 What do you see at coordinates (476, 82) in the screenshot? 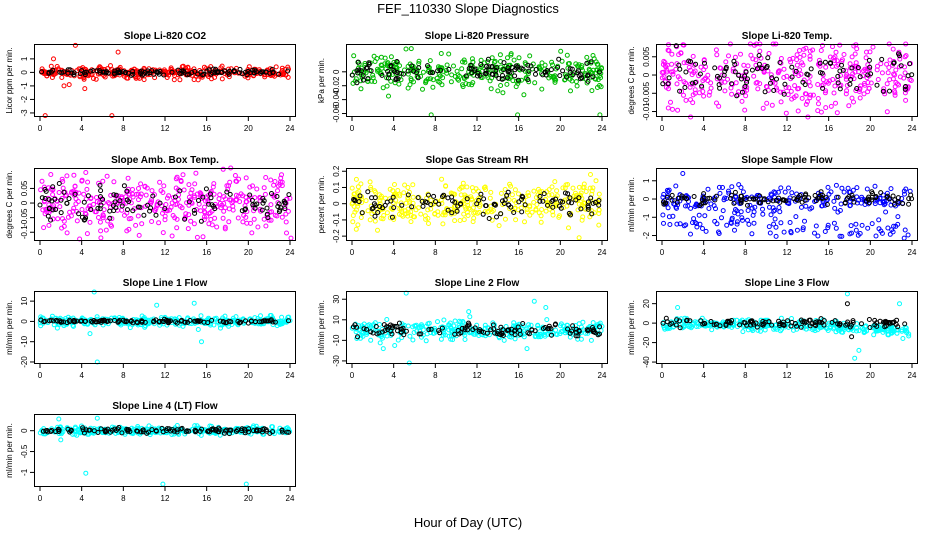
I see `points` at bounding box center [476, 82].